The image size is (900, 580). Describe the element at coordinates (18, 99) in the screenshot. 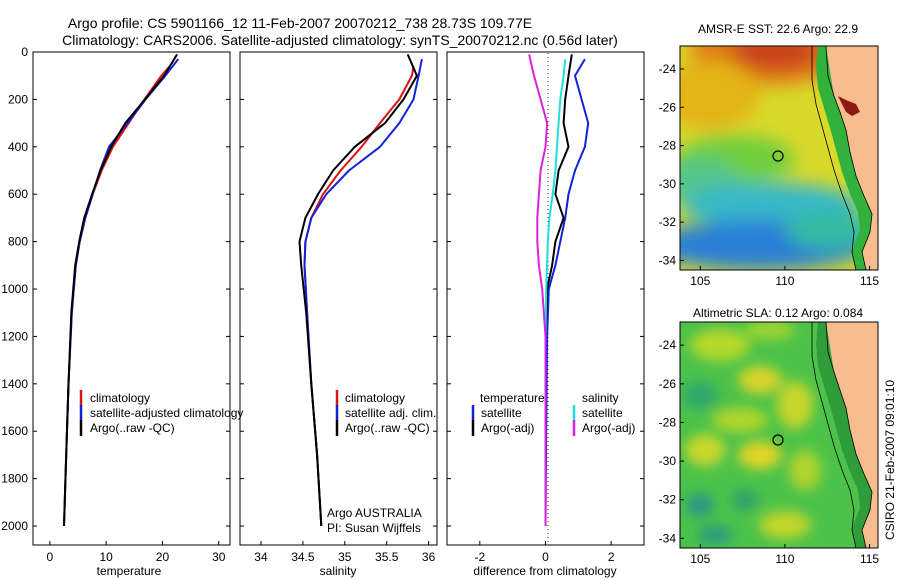

I see `y-tick-label: 200` at that location.